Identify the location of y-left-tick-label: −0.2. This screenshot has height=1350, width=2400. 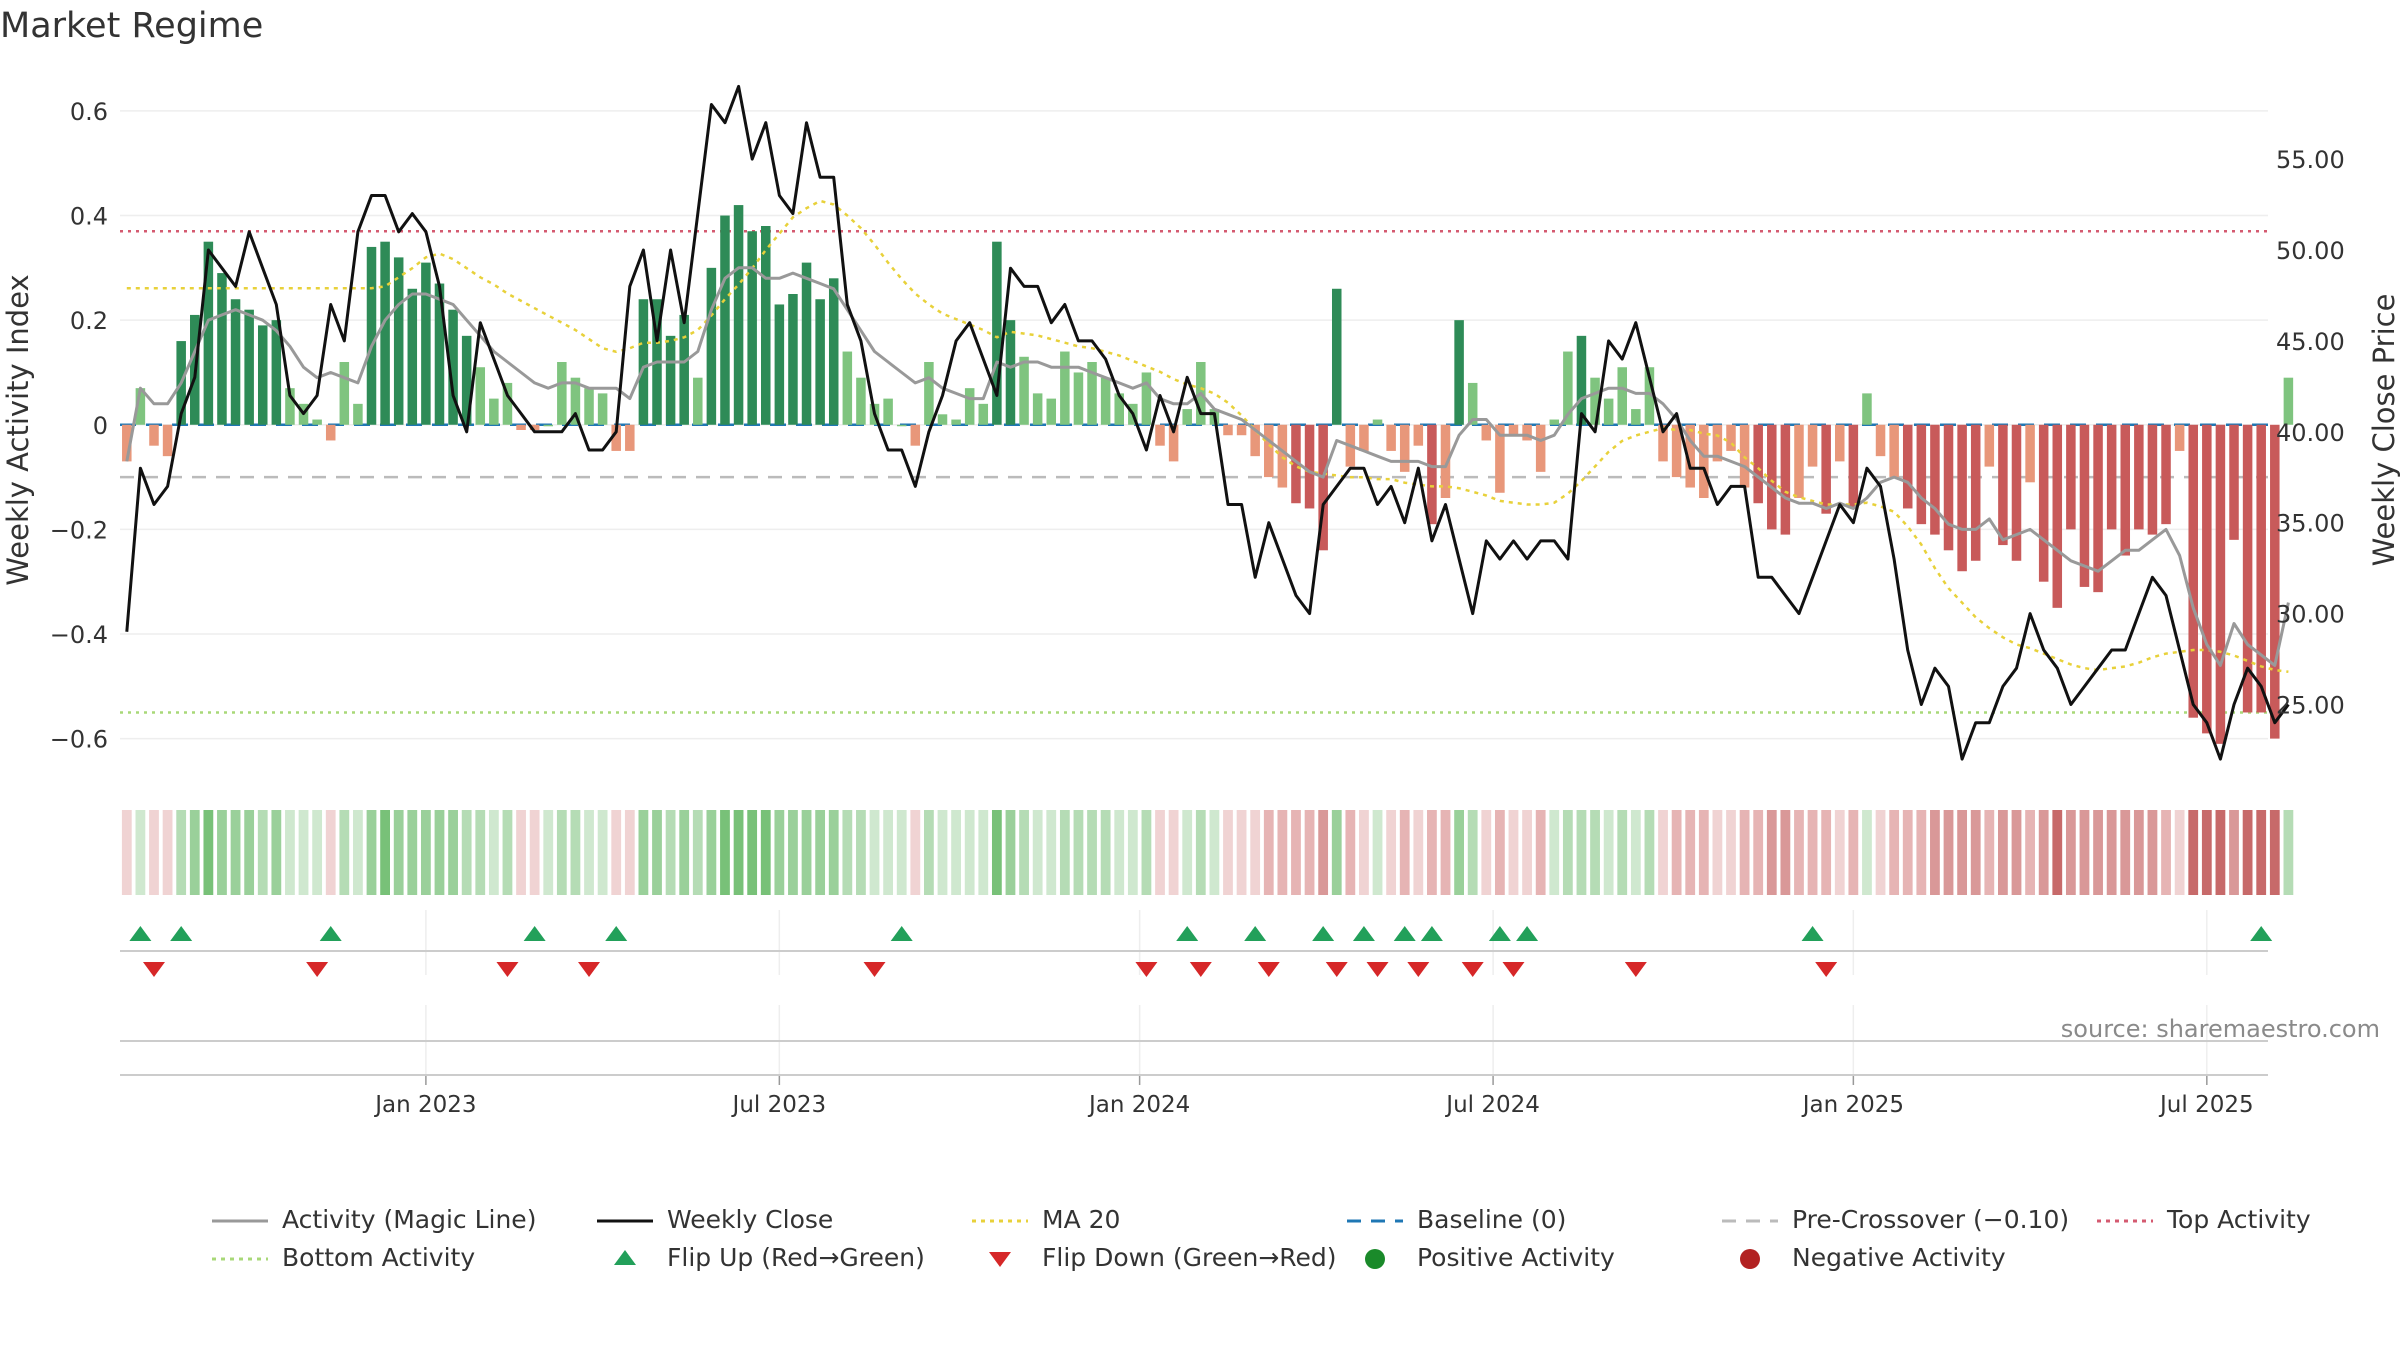
(79, 530).